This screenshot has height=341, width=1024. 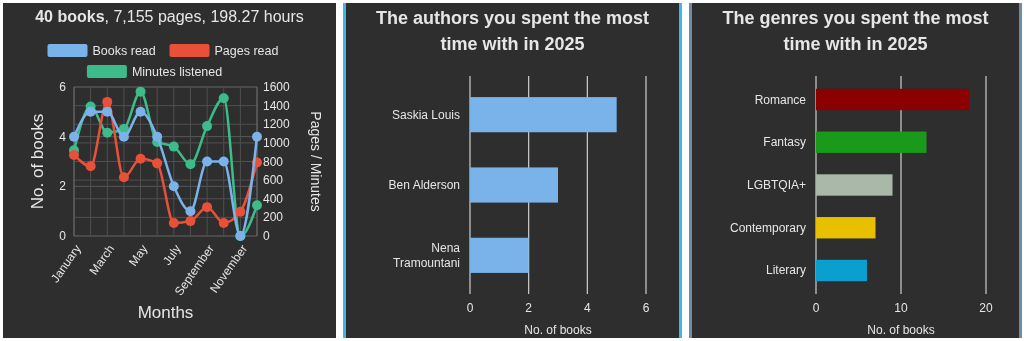 I want to click on y-tick-label: Ben Alderson, so click(x=424, y=185).